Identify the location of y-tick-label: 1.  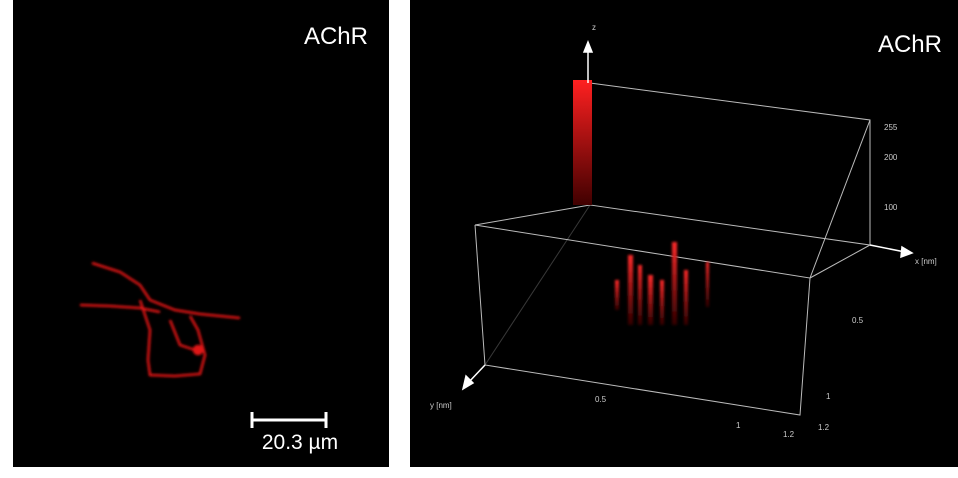
(828, 396).